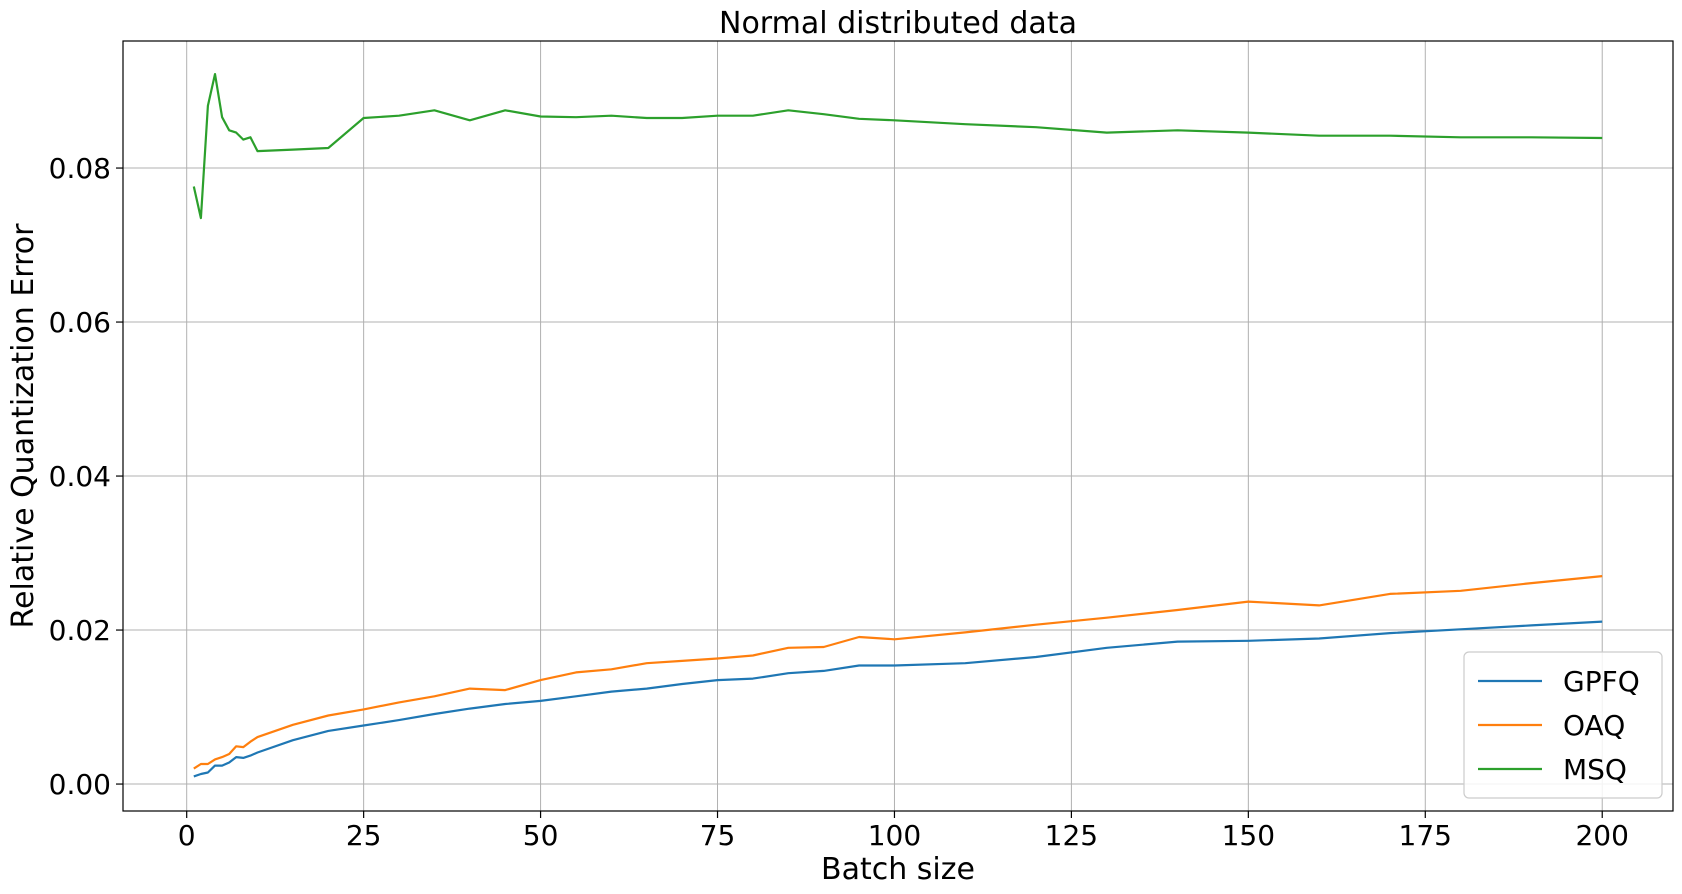 The width and height of the screenshot is (1682, 894). I want to click on y-tick-label: 0.08, so click(80, 168).